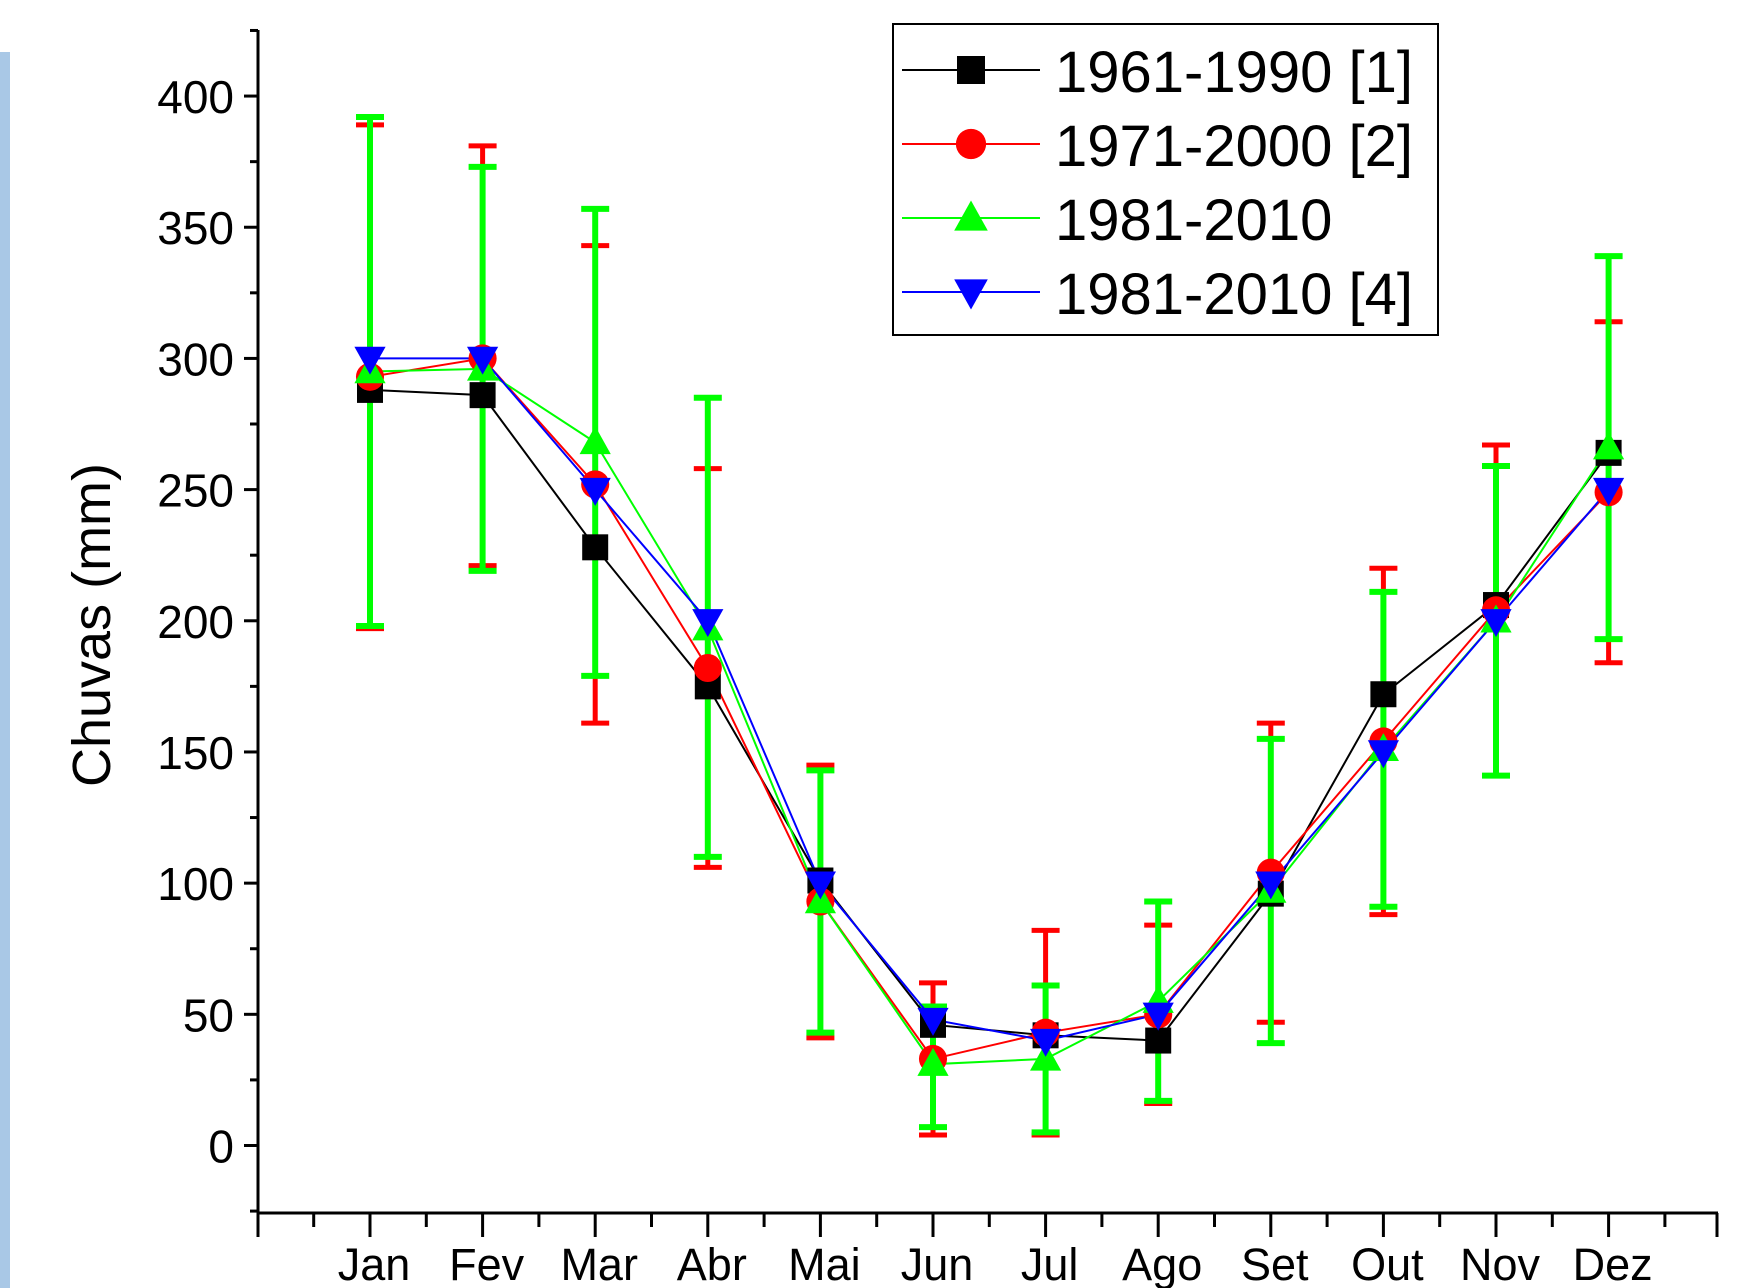  Describe the element at coordinates (5, 670) in the screenshot. I see `page-edge-bar` at that location.